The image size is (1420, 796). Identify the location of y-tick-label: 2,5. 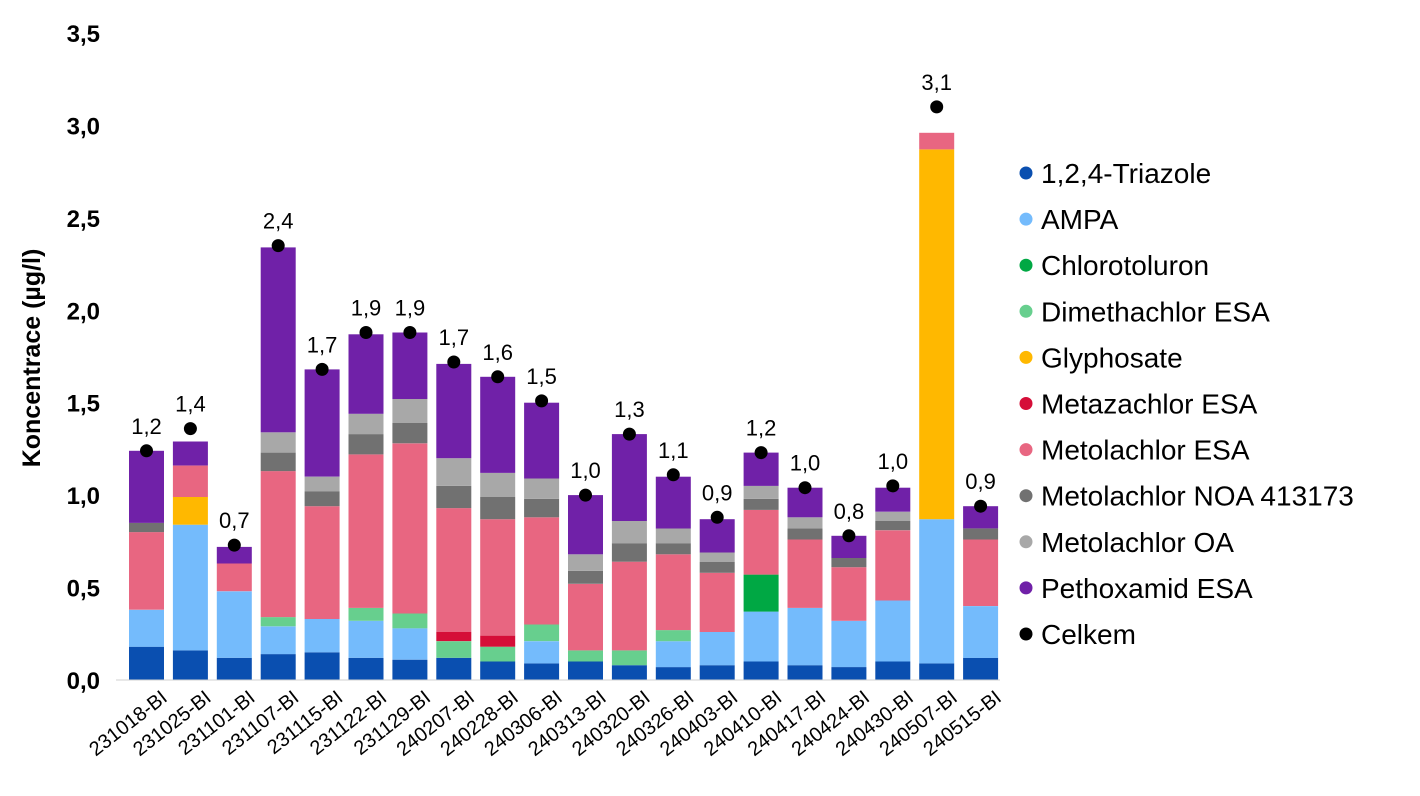
(83, 219).